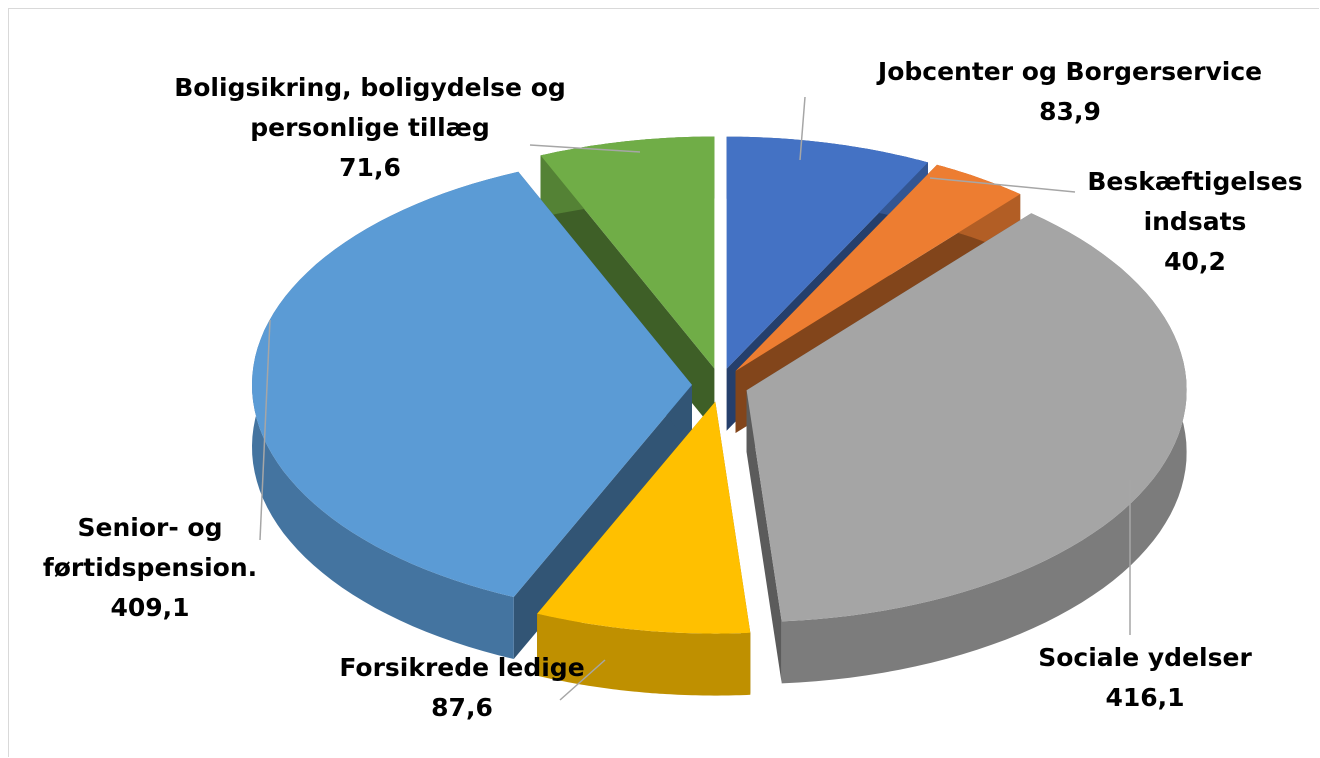 The width and height of the screenshot is (1320, 758). I want to click on label-value: 40,2, so click(1195, 261).